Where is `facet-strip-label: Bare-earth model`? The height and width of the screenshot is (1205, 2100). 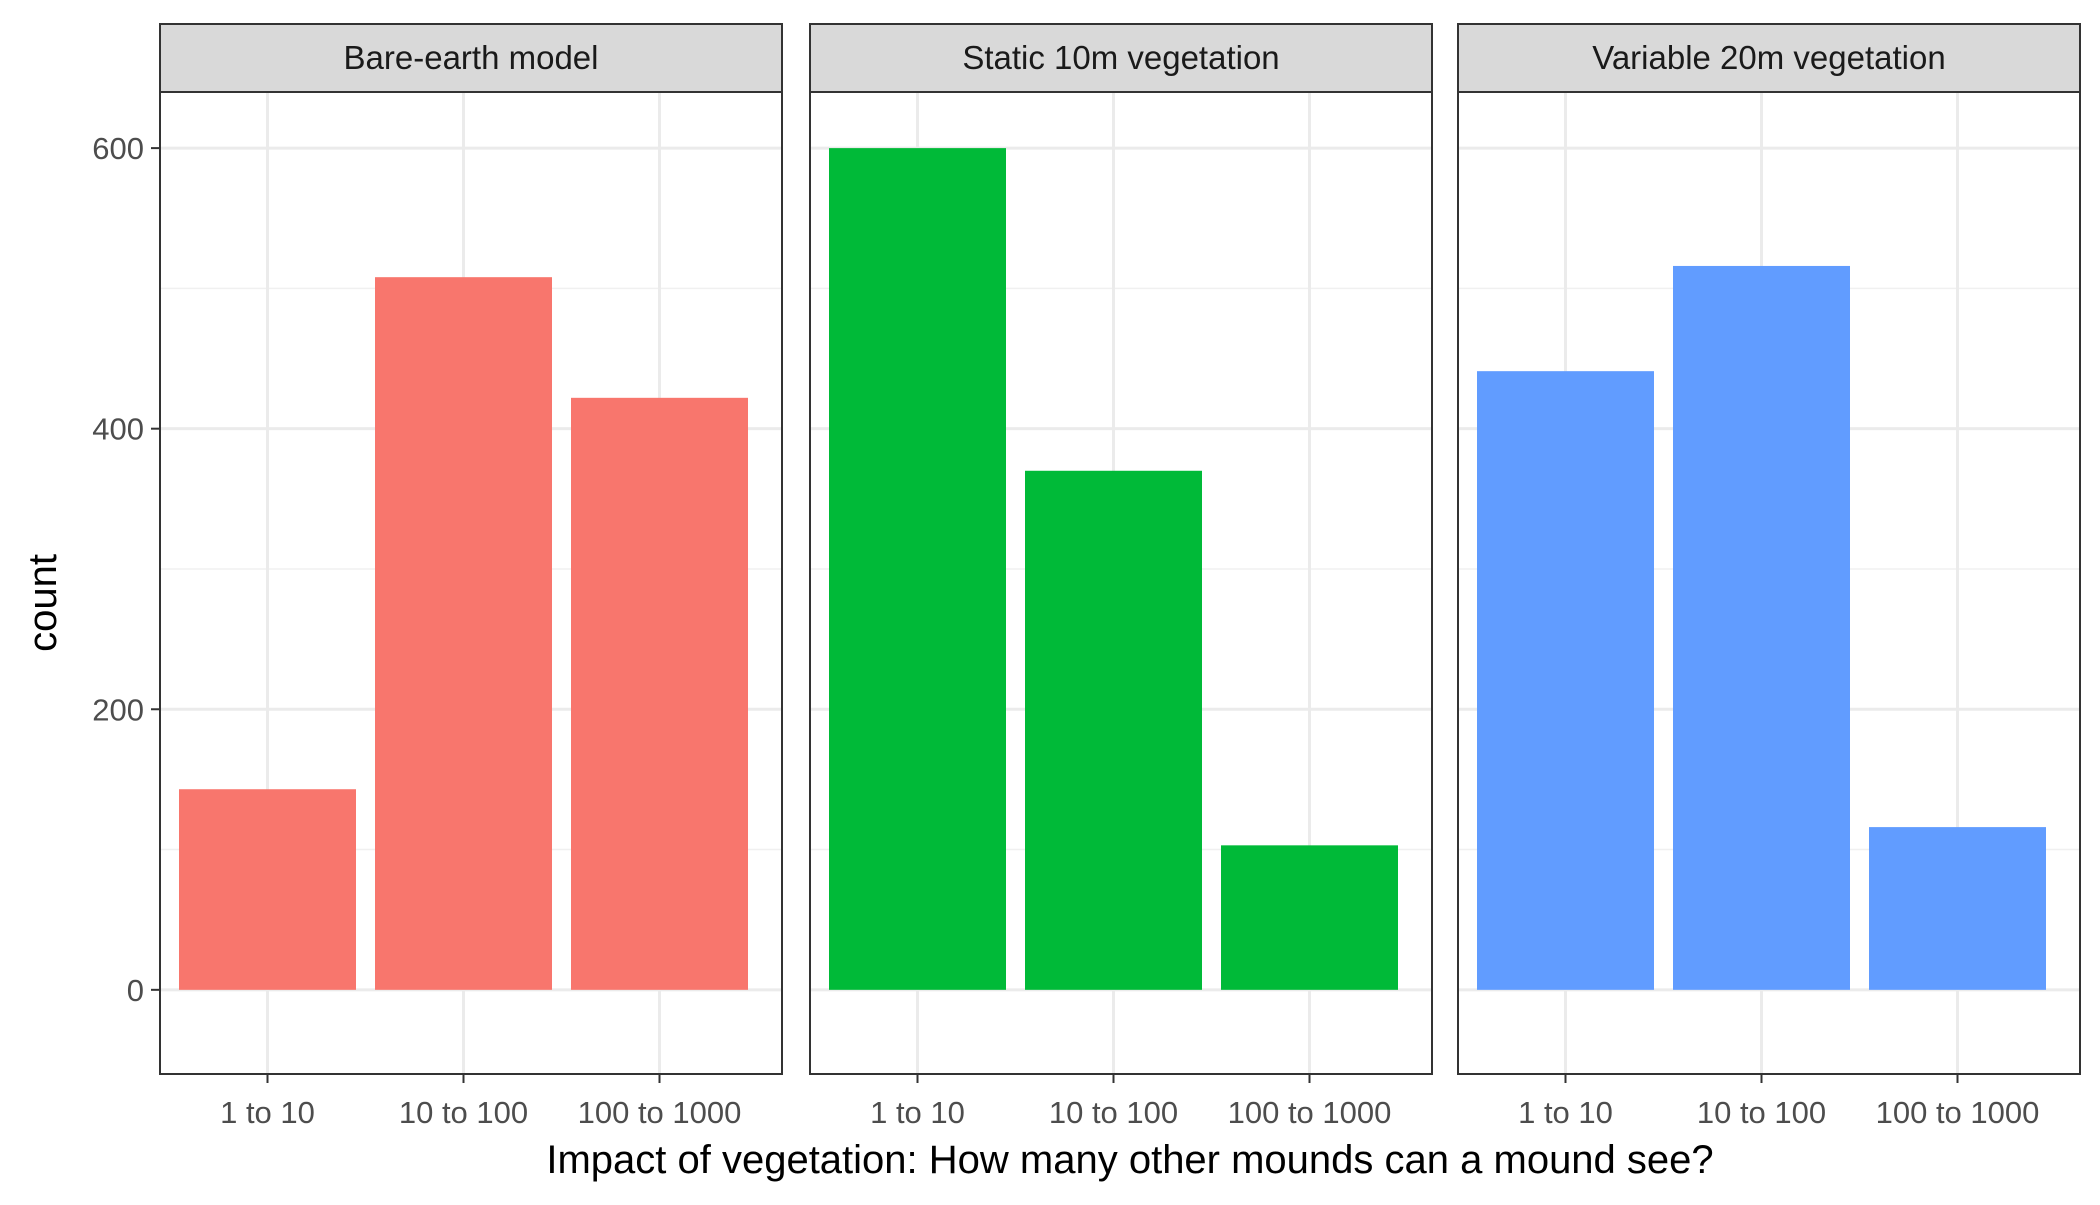 facet-strip-label: Bare-earth model is located at coordinates (471, 57).